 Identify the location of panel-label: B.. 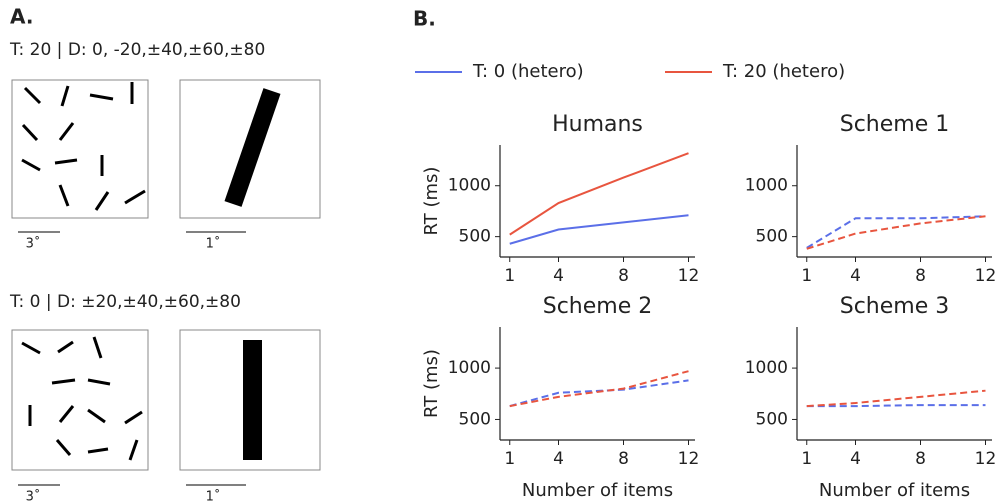
(424, 19).